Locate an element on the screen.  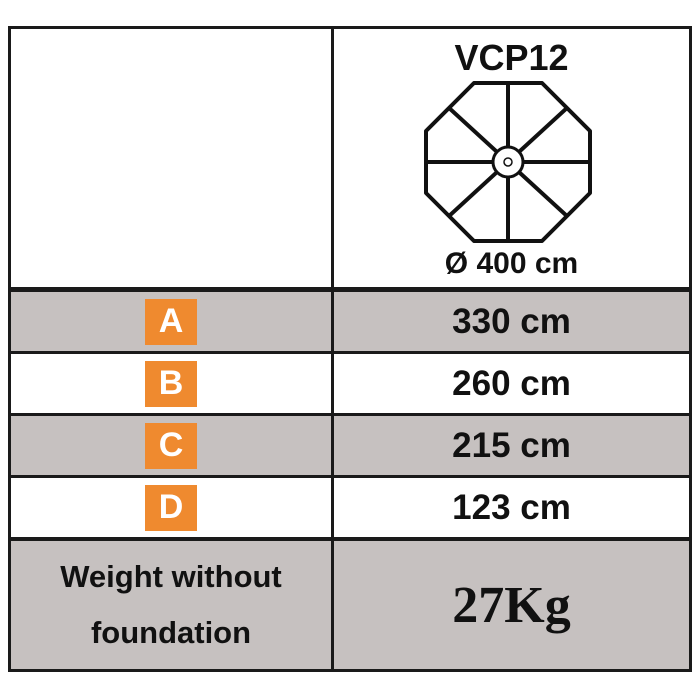
row-badge: D is located at coordinates (171, 507).